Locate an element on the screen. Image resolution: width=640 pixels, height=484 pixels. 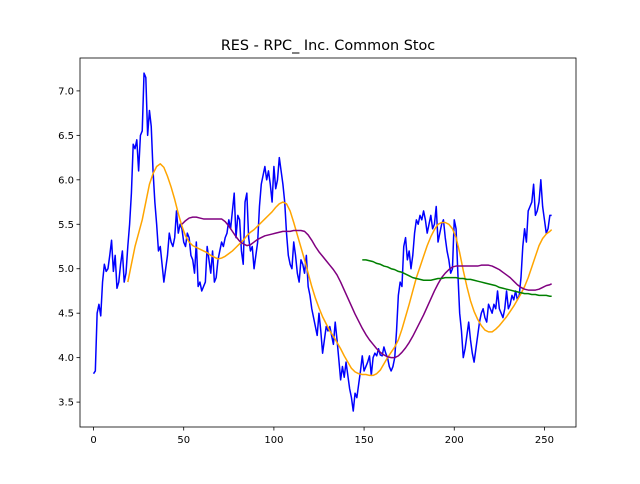
x-tick-label: 0 is located at coordinates (93, 440).